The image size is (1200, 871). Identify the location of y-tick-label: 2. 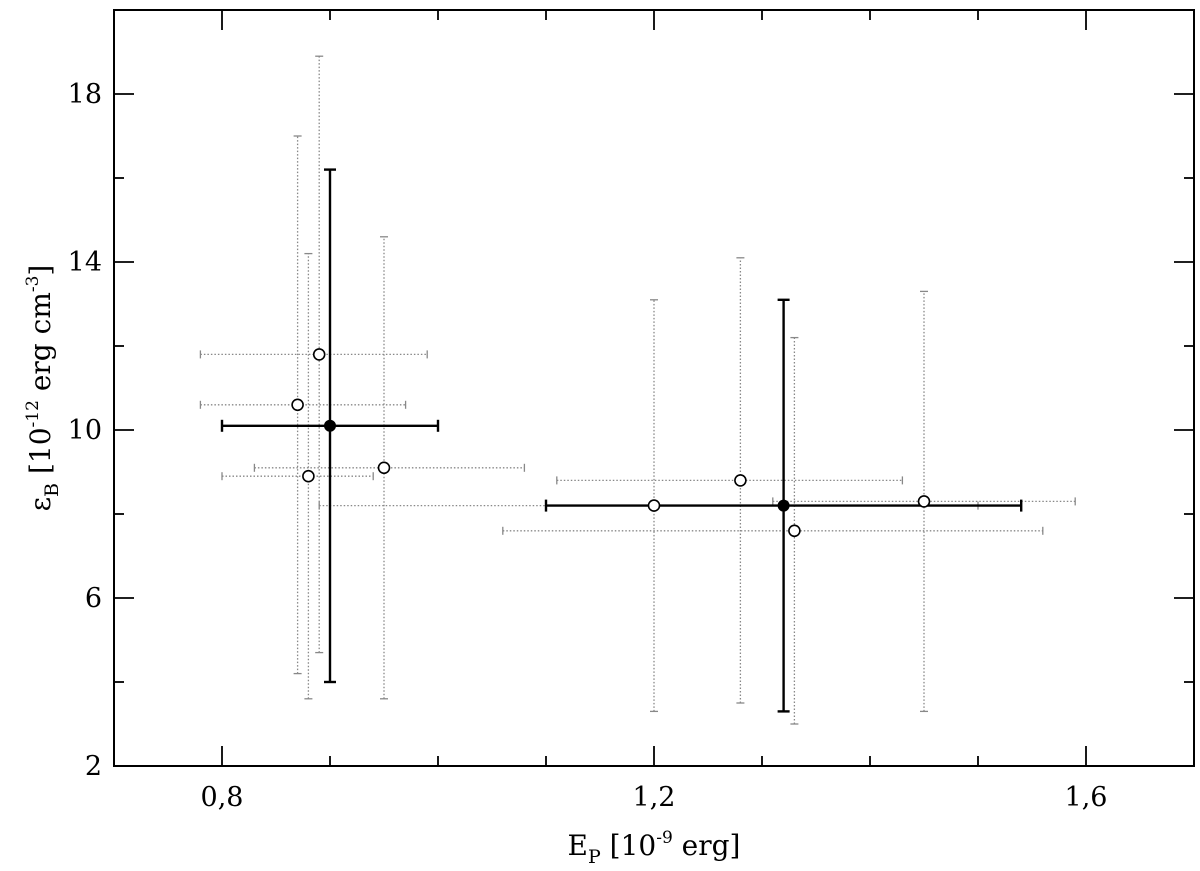
(93, 766).